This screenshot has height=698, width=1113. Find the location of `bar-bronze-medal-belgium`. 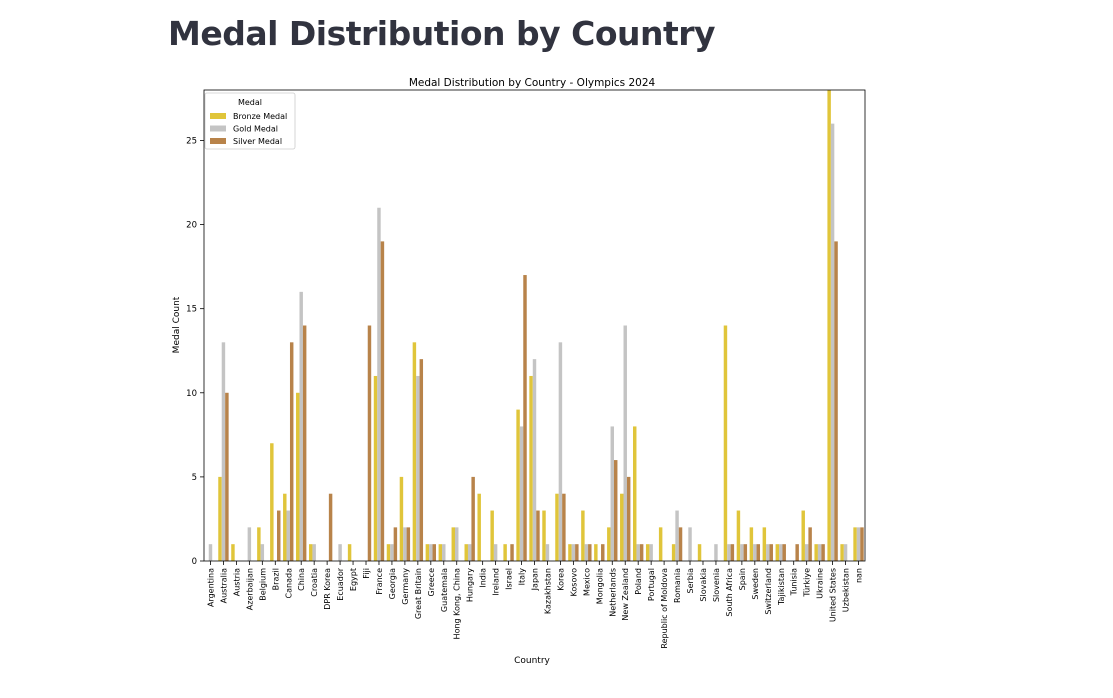

bar-bronze-medal-belgium is located at coordinates (259, 544).